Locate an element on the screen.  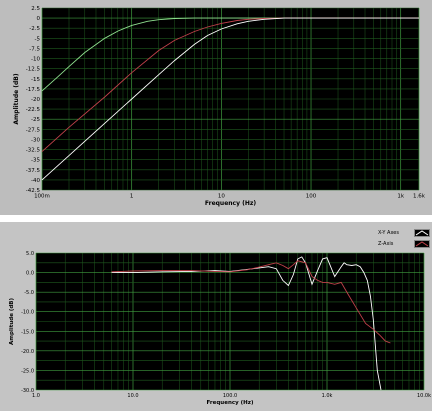
legend-item-xy-axes: X-Y Axes is located at coordinates (401, 233).